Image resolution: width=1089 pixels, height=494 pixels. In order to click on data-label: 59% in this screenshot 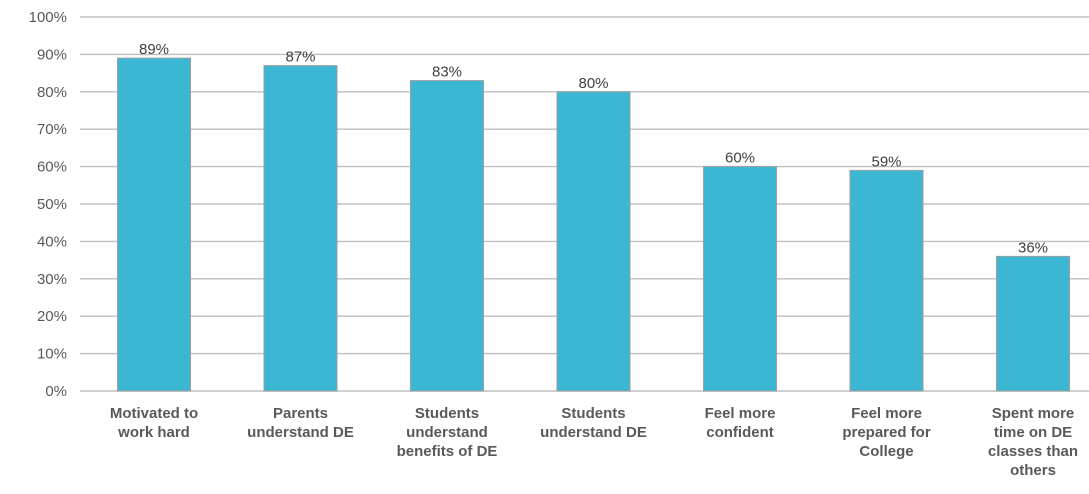, I will do `click(886, 161)`.